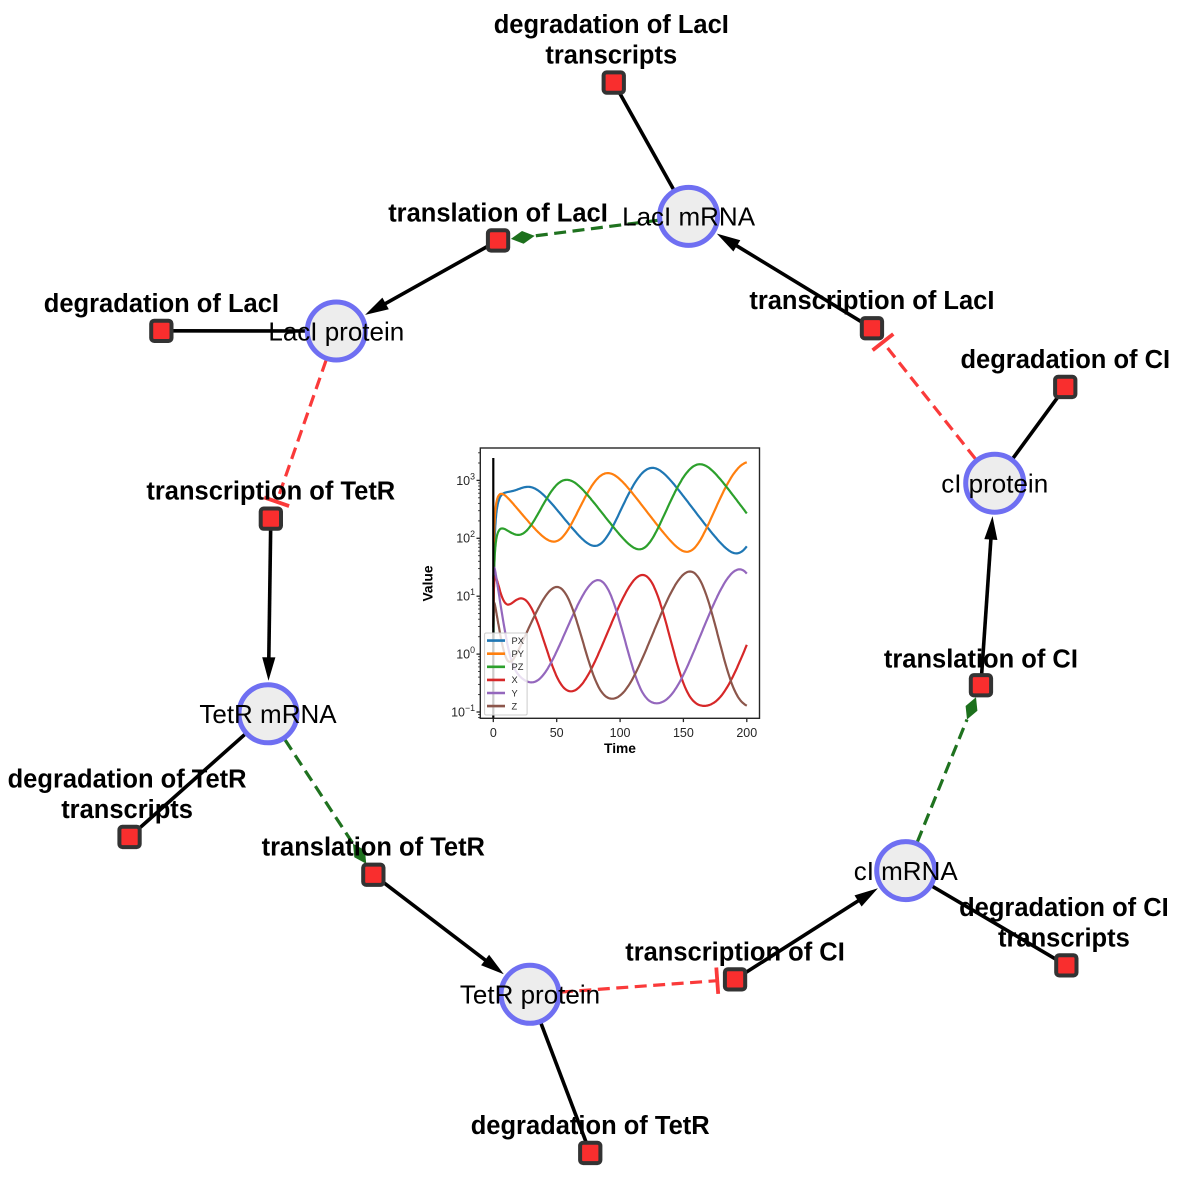  I want to click on svg-text: PZ, so click(518, 667).